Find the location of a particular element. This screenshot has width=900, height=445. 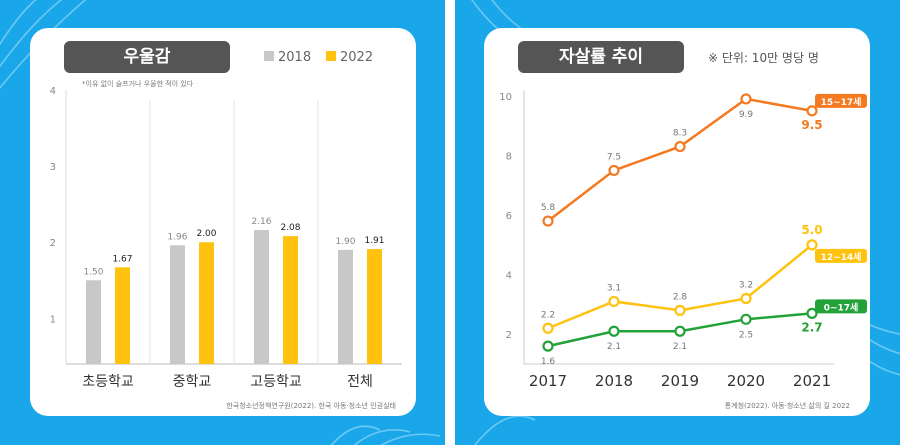

data-label: 1.67 is located at coordinates (122, 259).